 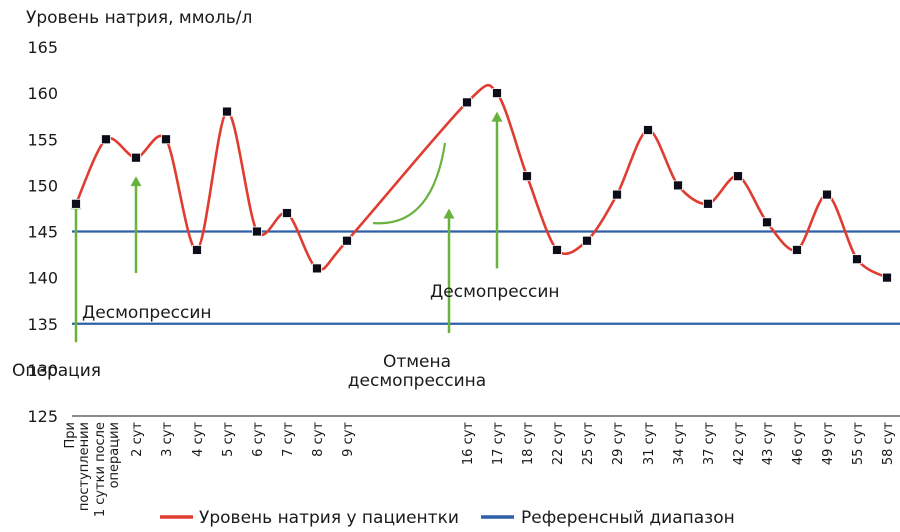 What do you see at coordinates (888, 444) in the screenshot?
I see `x-tick-label: 58 сут` at bounding box center [888, 444].